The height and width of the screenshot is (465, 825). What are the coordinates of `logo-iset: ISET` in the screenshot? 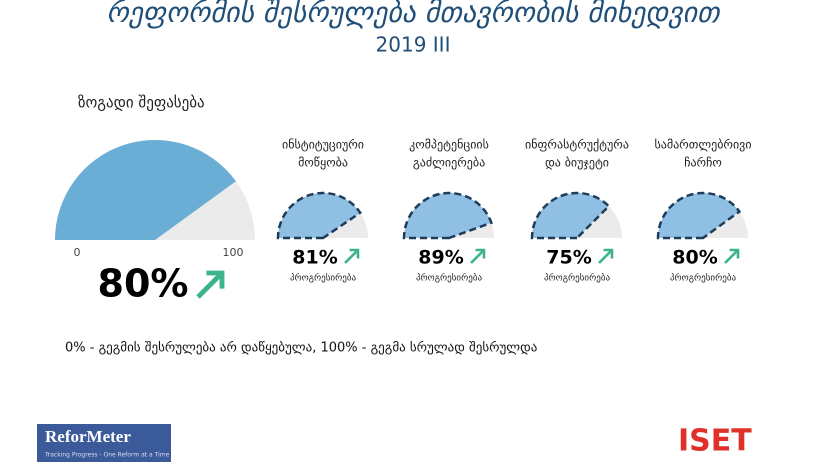 It's located at (715, 441).